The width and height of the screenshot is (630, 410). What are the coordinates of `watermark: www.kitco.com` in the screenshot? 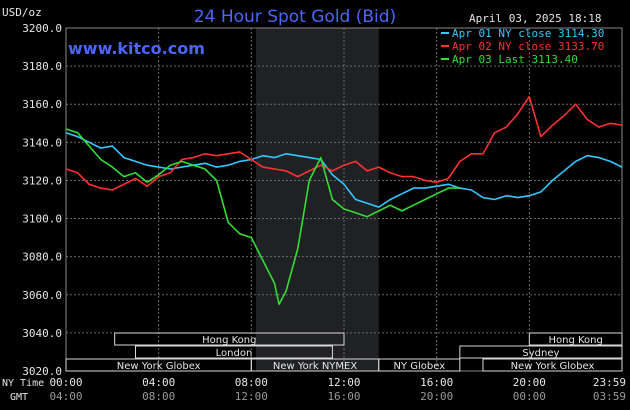 It's located at (136, 48).